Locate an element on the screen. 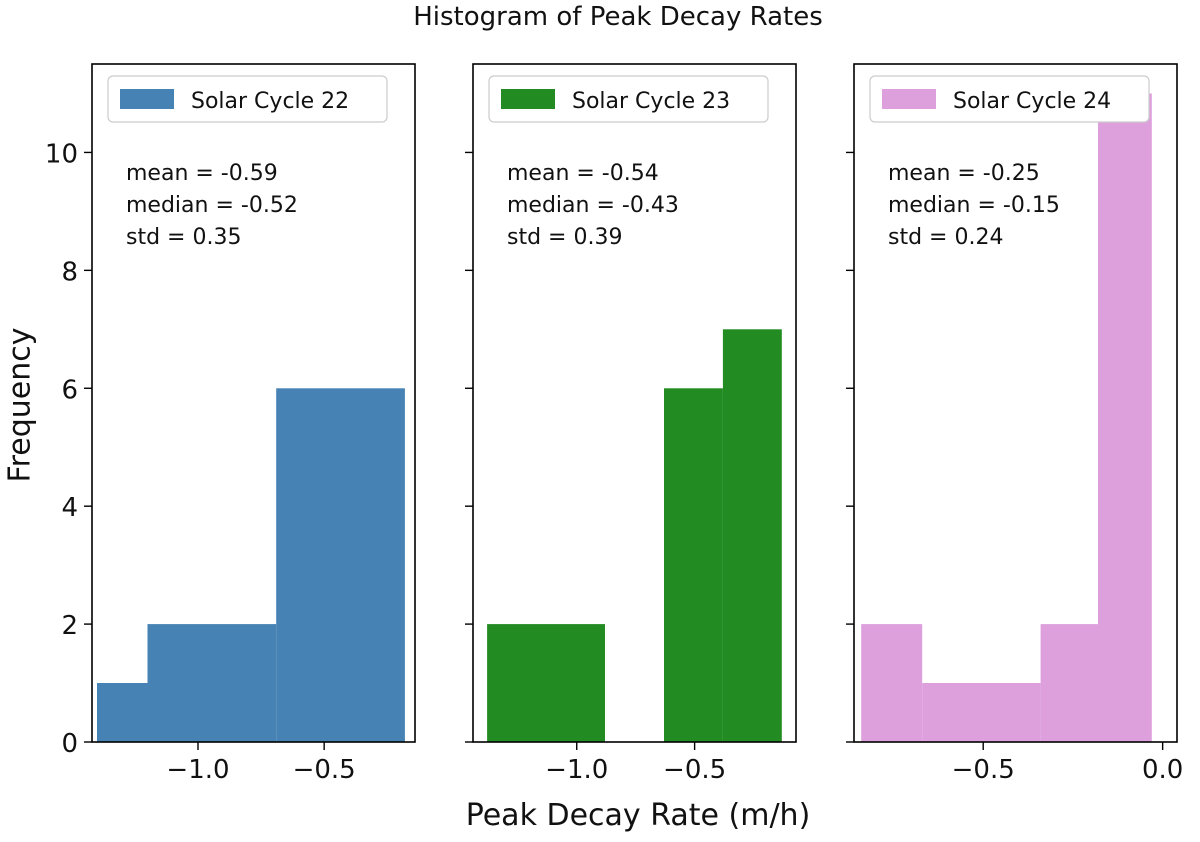 Image resolution: width=1200 pixels, height=842 pixels. stats-annotation: median = -0.43 is located at coordinates (593, 205).